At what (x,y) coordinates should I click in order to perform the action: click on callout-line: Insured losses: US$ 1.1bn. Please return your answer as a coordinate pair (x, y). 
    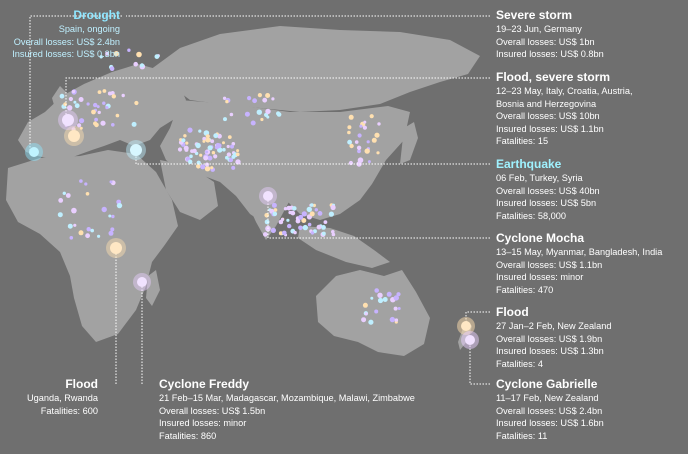
    Looking at the image, I should click on (550, 128).